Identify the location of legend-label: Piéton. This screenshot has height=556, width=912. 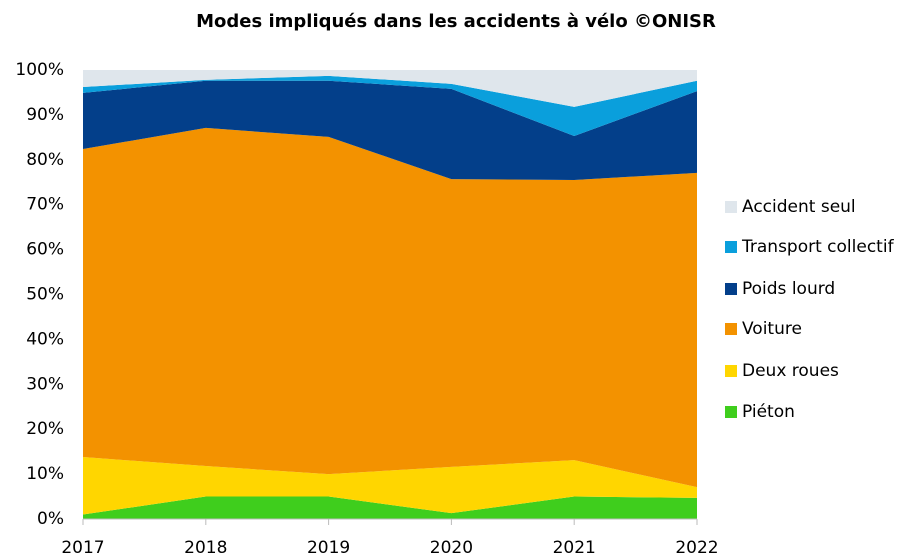
(768, 412).